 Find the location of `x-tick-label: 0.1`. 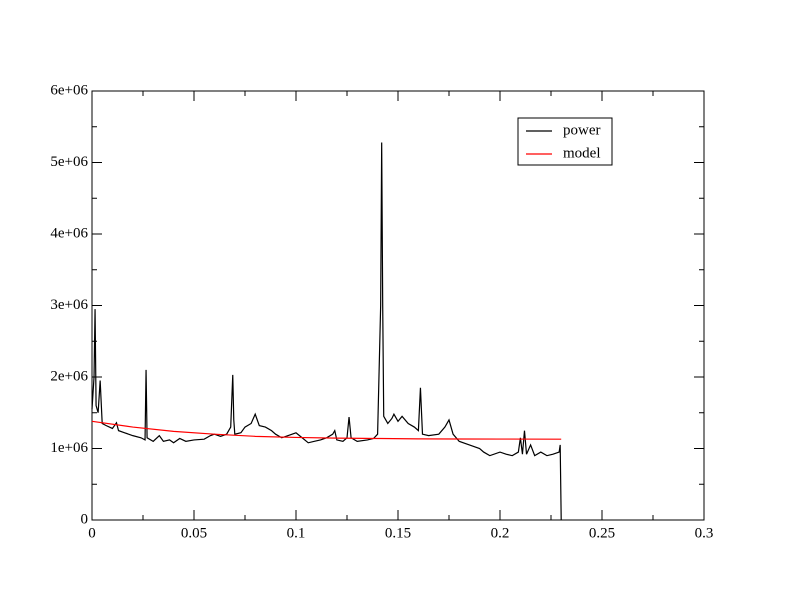

x-tick-label: 0.1 is located at coordinates (296, 533).